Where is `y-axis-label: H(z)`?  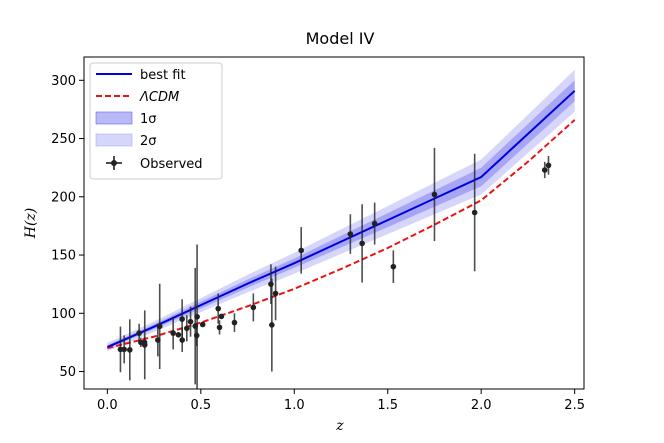 y-axis-label: H(z) is located at coordinates (31, 224).